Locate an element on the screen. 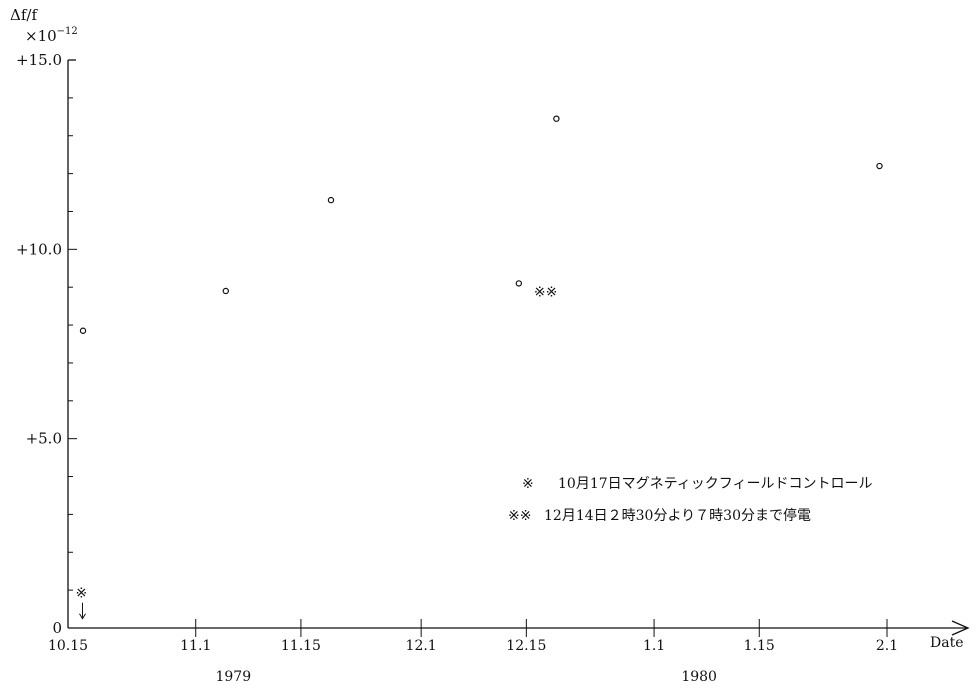 The image size is (978, 688). x-axis-arrow-icon is located at coordinates (960, 628).